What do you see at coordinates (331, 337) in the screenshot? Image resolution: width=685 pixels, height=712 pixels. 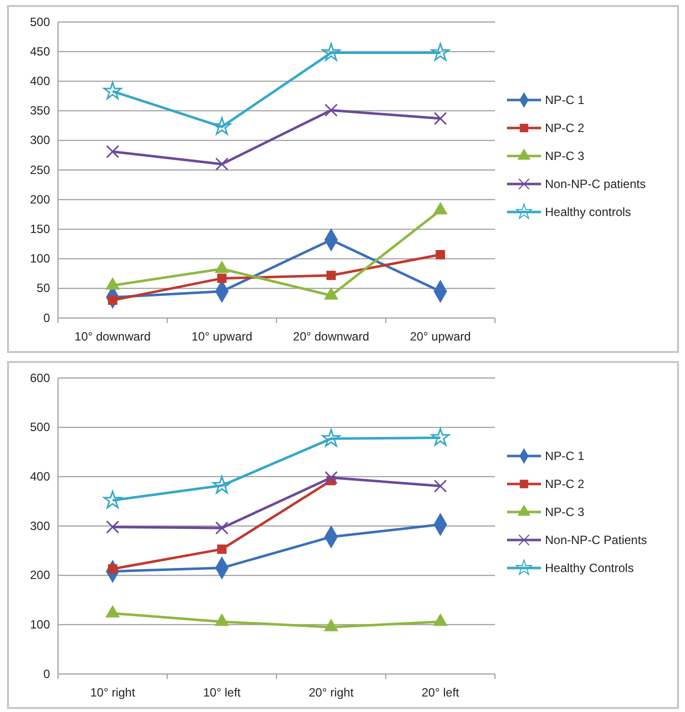 I see `x-tick-label: 20° downward` at bounding box center [331, 337].